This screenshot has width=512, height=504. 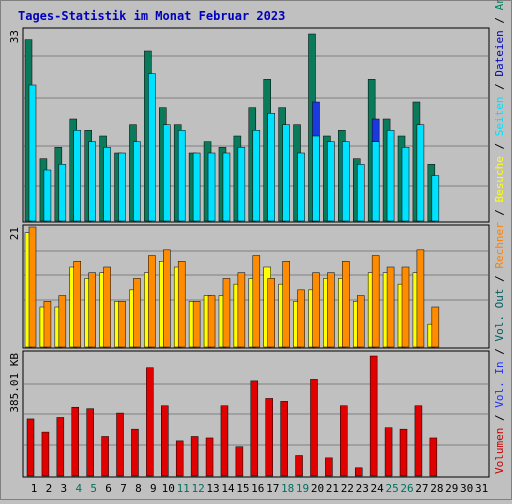 I want to click on legend-entry: Dateien, so click(x=499, y=53).